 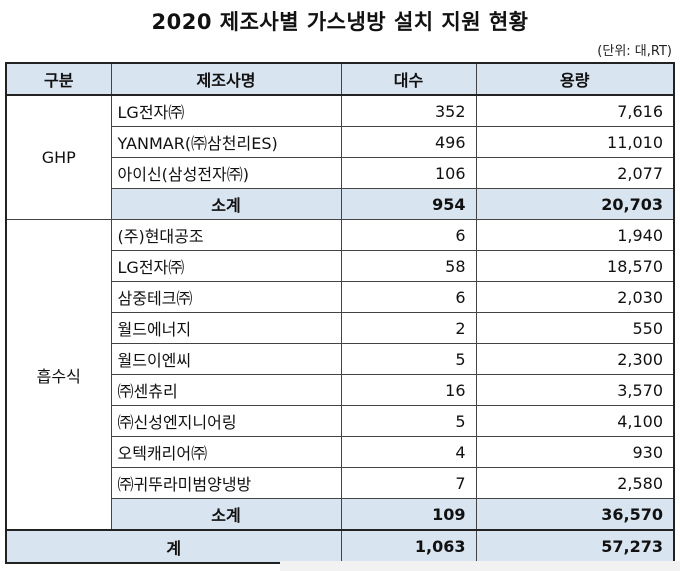 What do you see at coordinates (575, 546) in the screenshot?
I see `total-capacity: 57,273` at bounding box center [575, 546].